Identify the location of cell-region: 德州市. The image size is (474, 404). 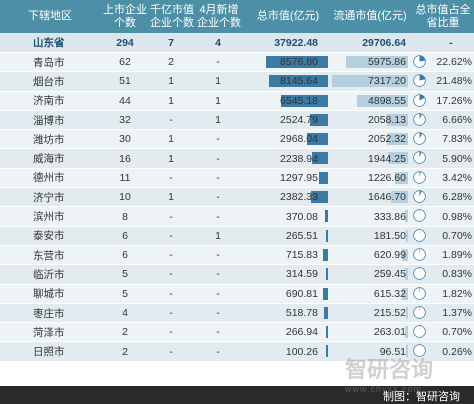
(49, 178).